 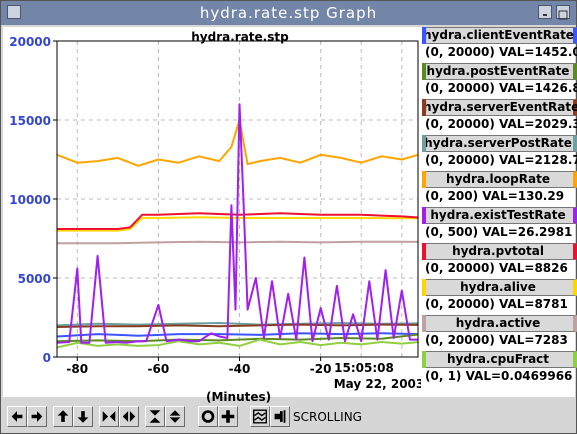 I want to click on plus-icon, so click(x=228, y=416).